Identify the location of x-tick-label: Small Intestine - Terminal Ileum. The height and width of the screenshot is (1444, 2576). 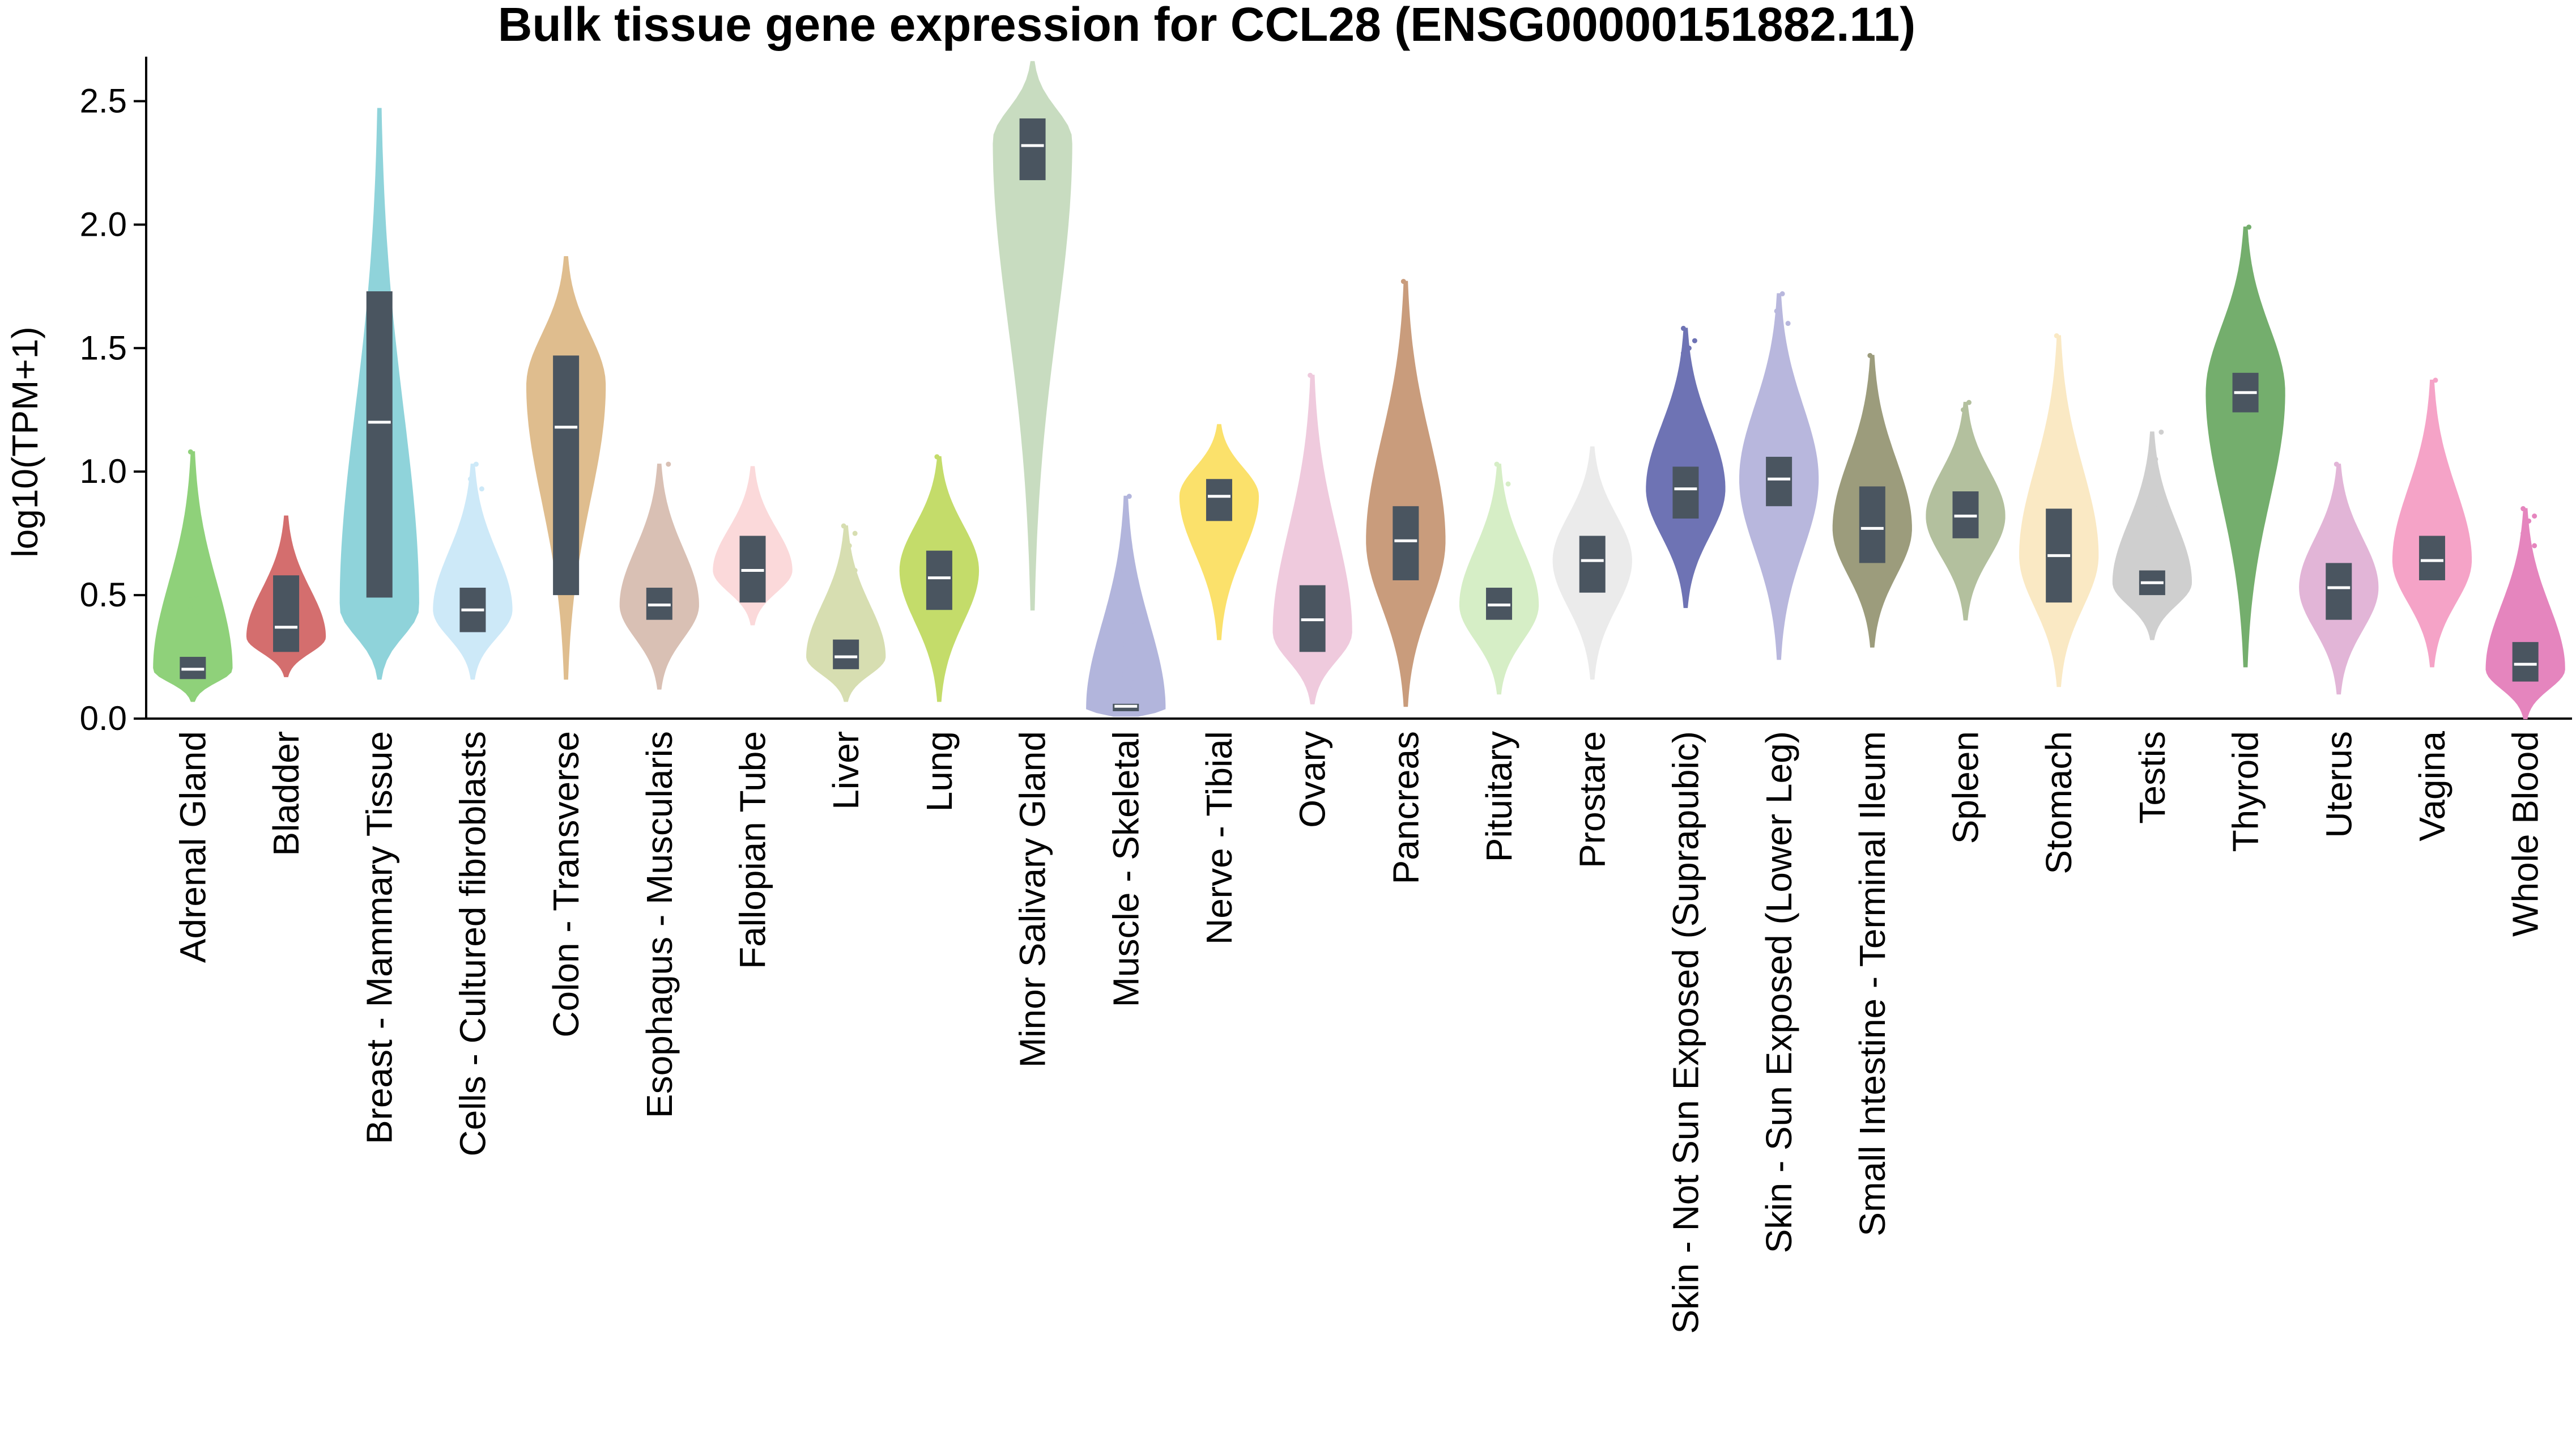
(1872, 984).